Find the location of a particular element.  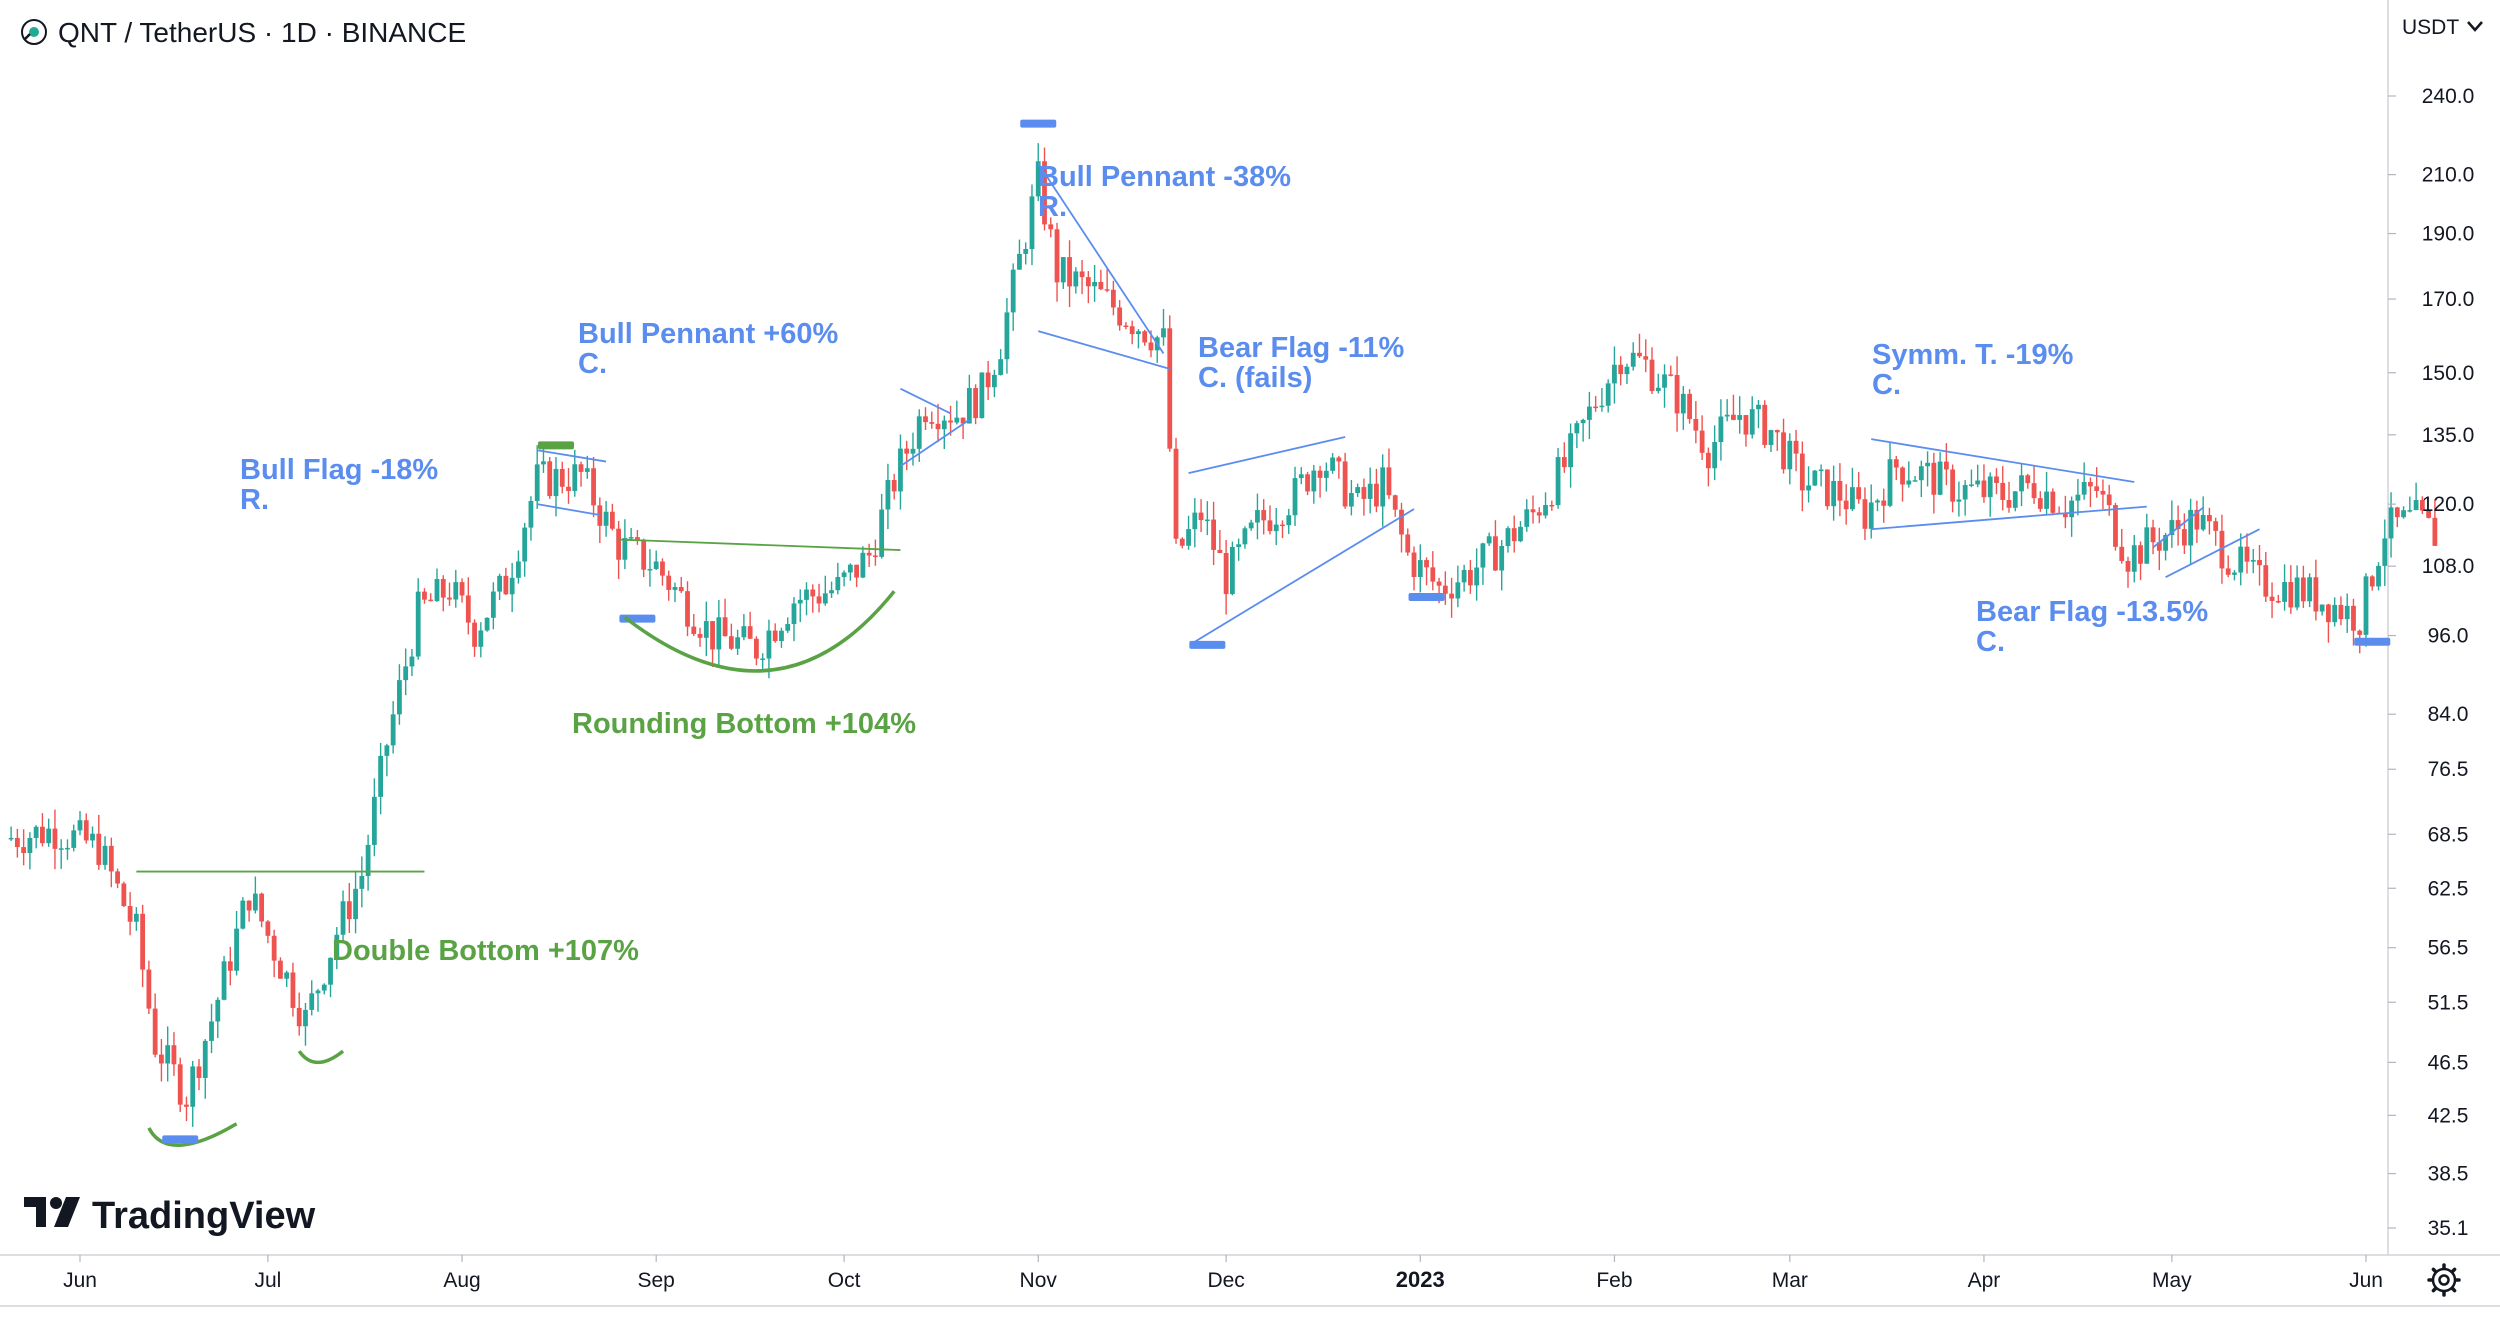

time-tick-label: Nov is located at coordinates (1039, 1280).